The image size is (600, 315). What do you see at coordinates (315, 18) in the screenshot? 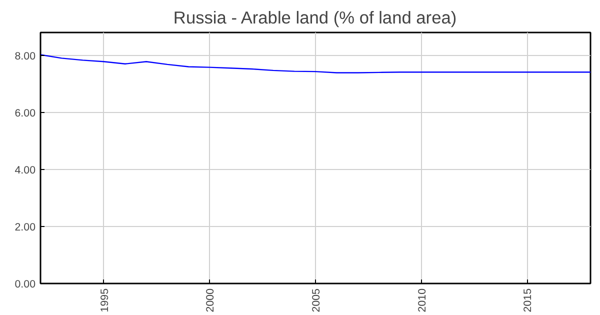
I see `chart-title: Russia - Arable land (% of land area)` at bounding box center [315, 18].